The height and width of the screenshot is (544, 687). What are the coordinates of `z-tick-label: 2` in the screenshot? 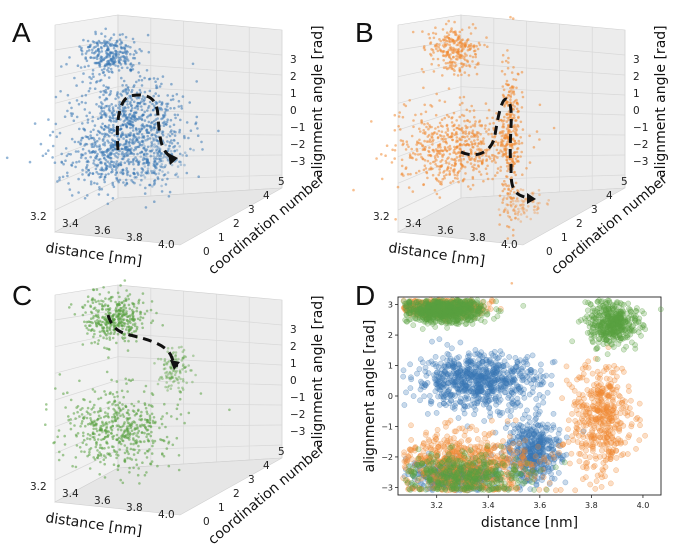 It's located at (293, 347).